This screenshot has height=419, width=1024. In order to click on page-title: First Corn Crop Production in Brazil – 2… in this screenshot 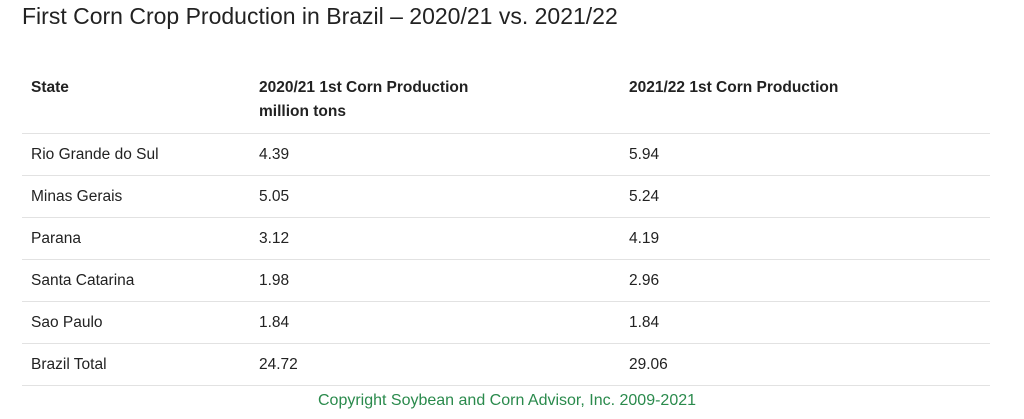, I will do `click(320, 16)`.